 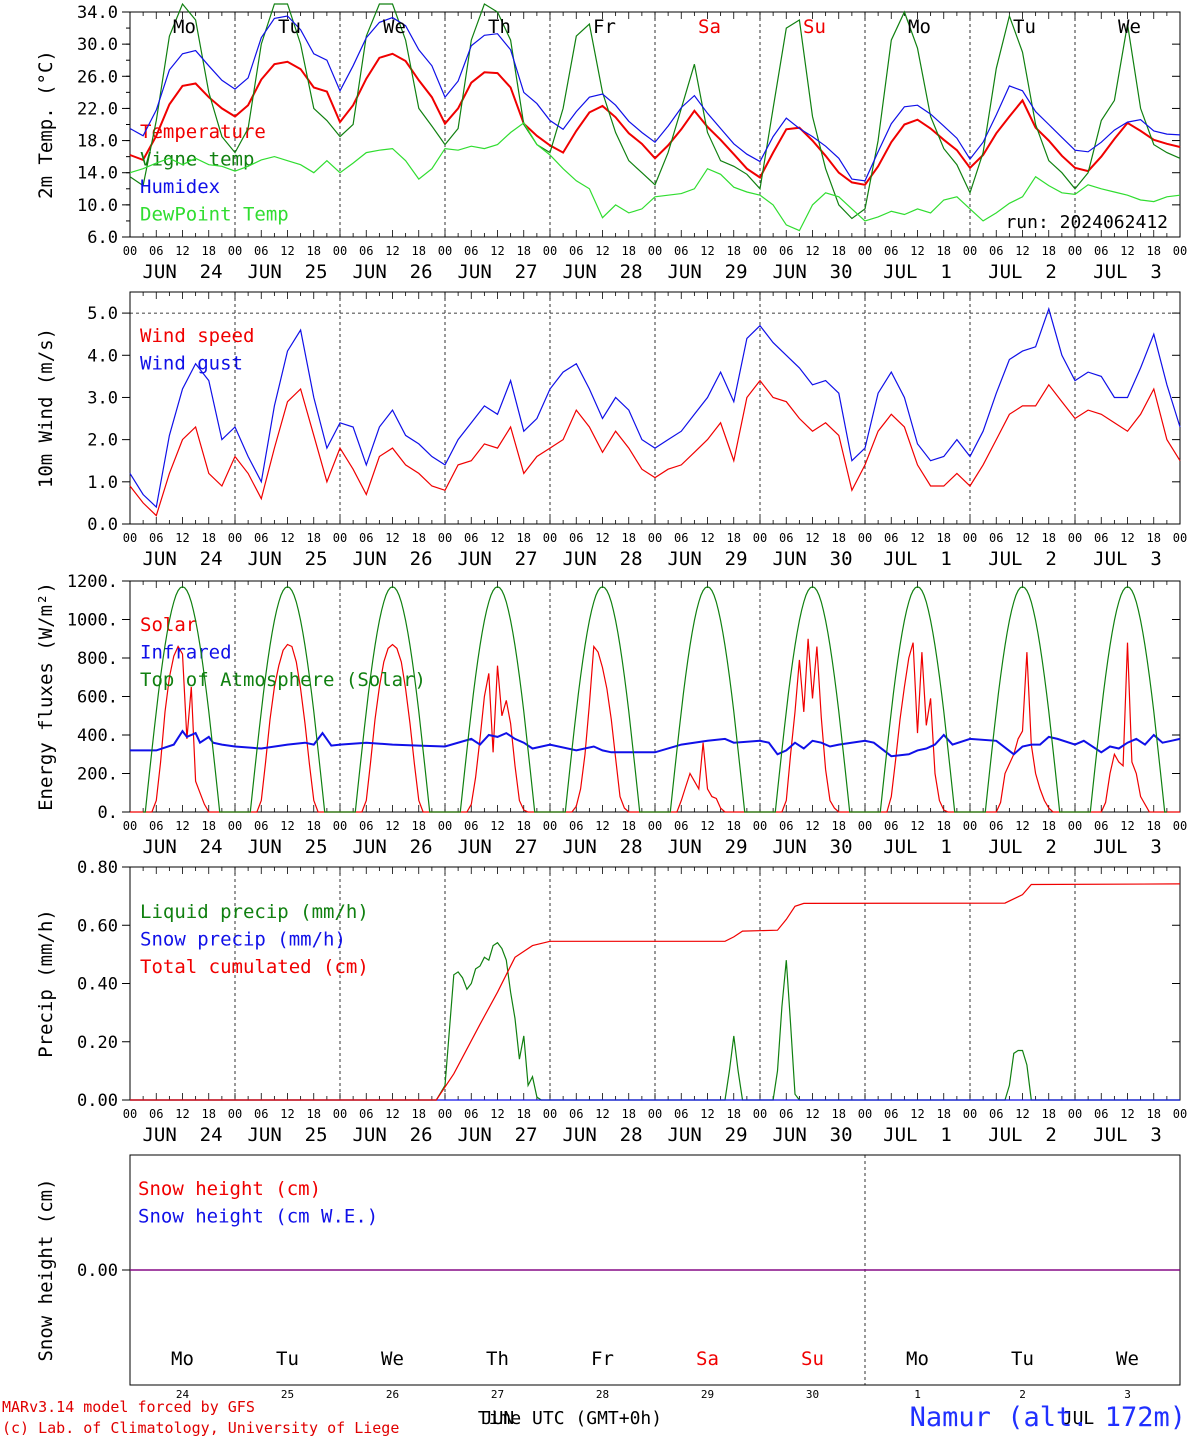 I want to click on y-axis-label: Snow height (cm), so click(x=46, y=1269).